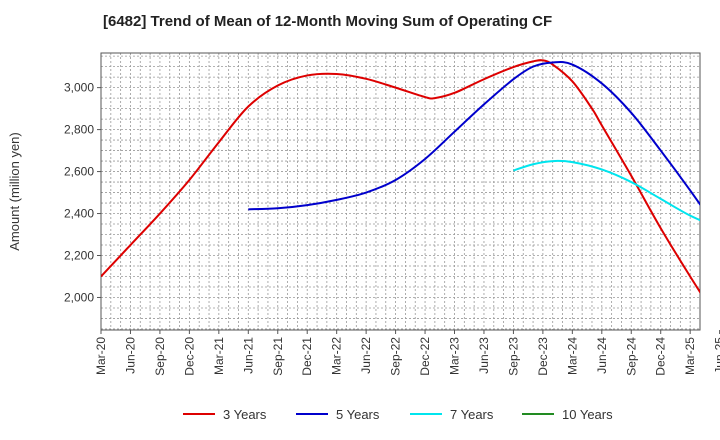 This screenshot has width=720, height=440. What do you see at coordinates (160, 356) in the screenshot?
I see `x-tick-label: Sep-20` at bounding box center [160, 356].